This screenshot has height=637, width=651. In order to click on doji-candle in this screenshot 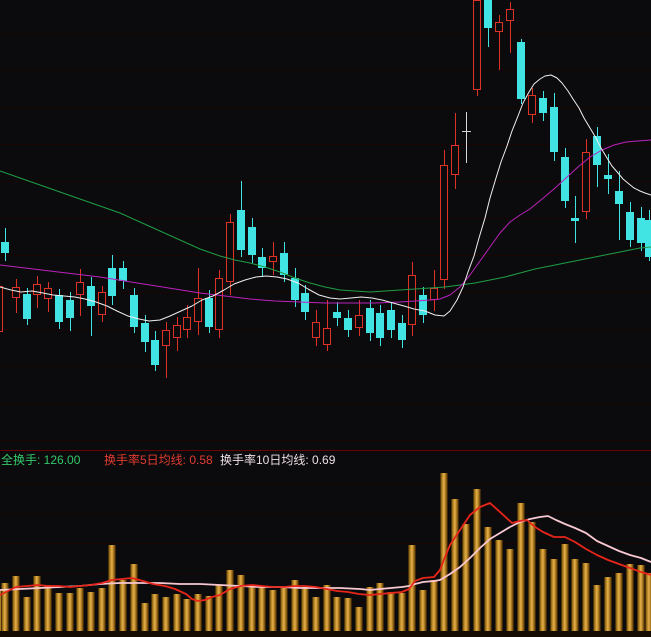, I will do `click(466, 137)`.